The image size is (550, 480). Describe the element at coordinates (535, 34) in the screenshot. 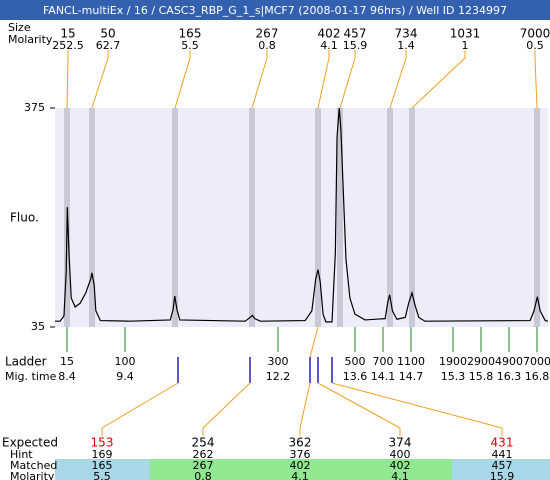

I see `peak-size: 7000` at that location.